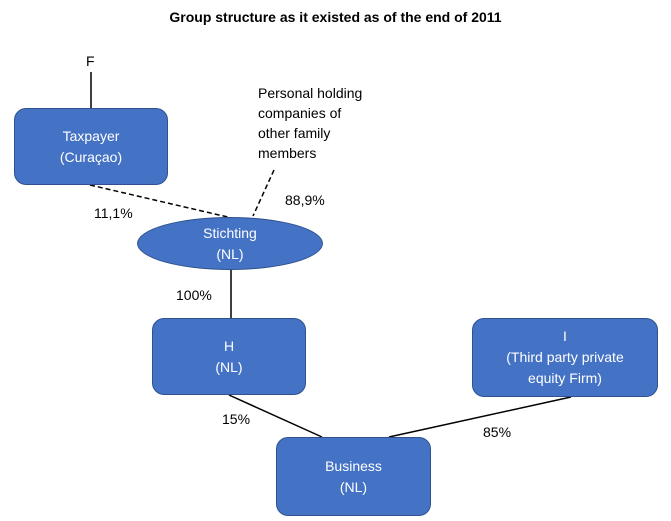  I want to click on line-i-business, so click(480, 417).